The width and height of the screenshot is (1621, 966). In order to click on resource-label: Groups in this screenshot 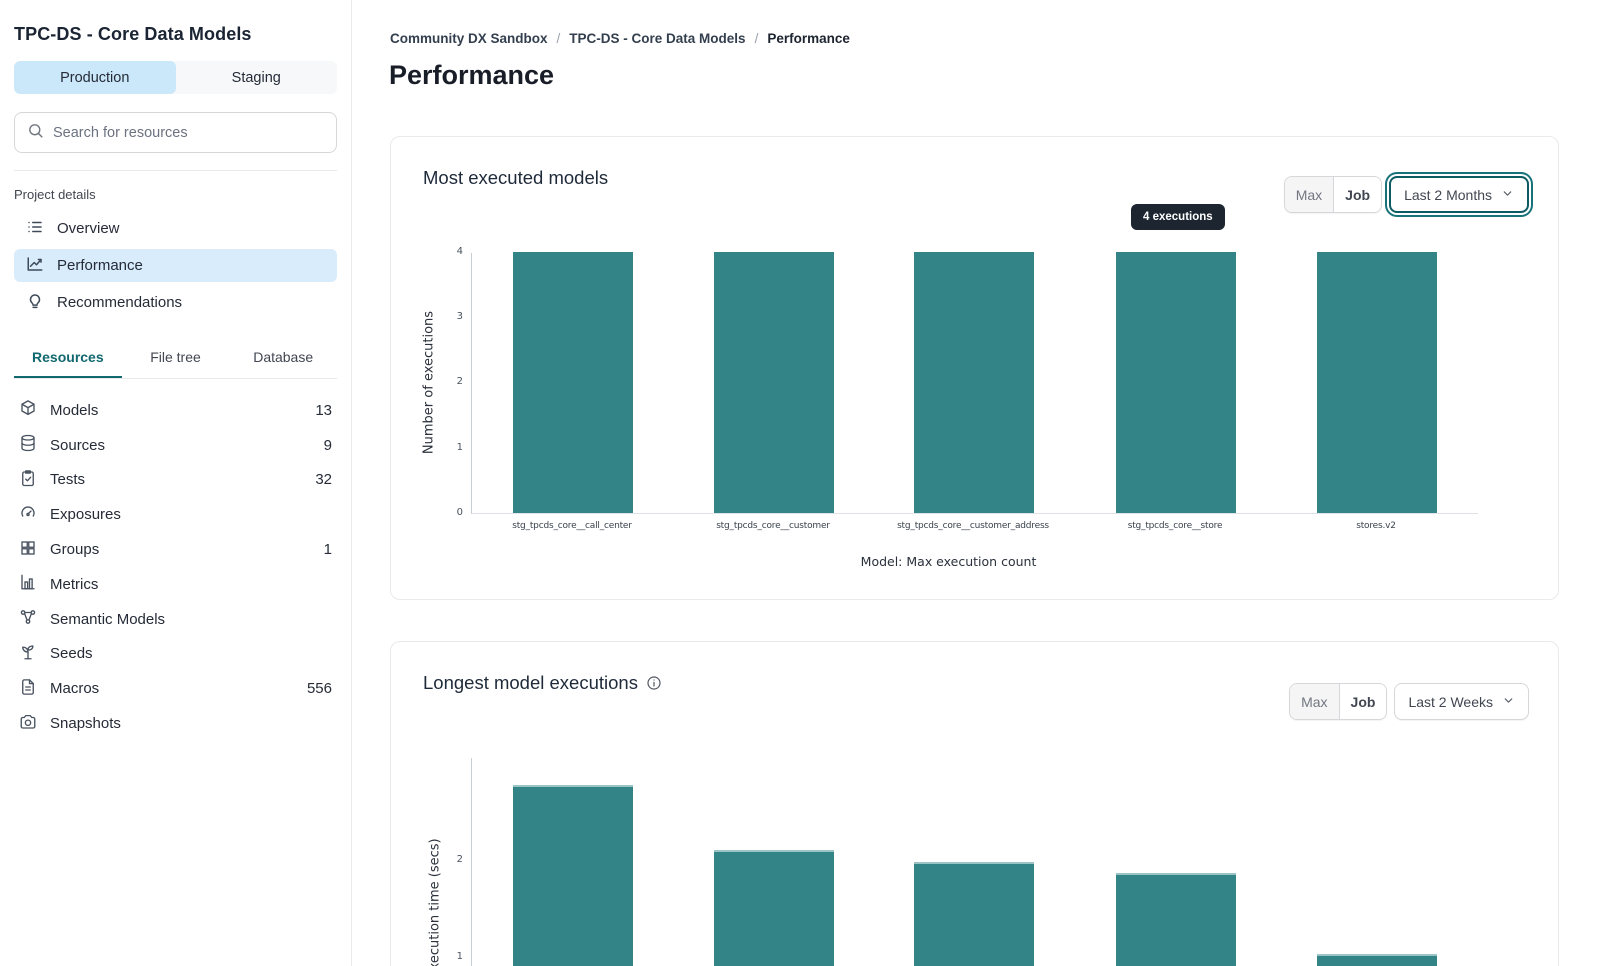, I will do `click(75, 550)`.